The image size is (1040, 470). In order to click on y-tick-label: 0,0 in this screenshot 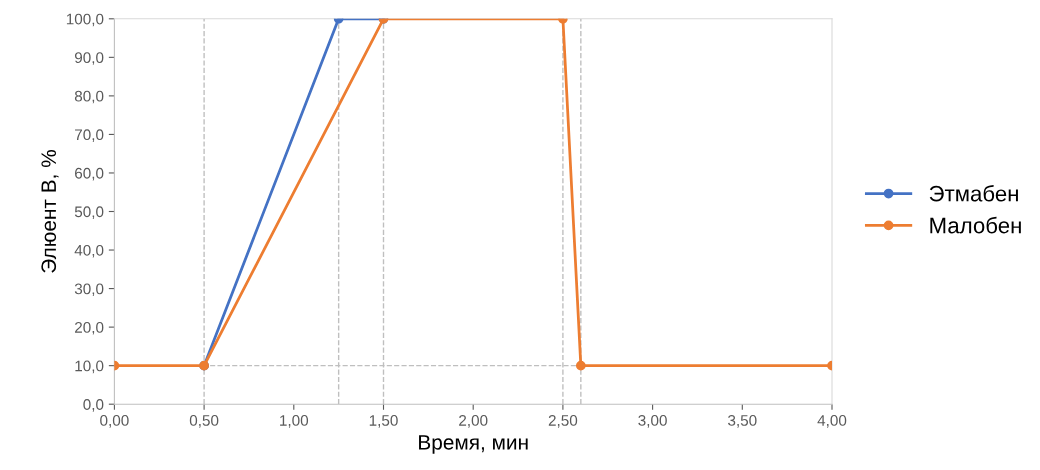, I will do `click(93, 405)`.